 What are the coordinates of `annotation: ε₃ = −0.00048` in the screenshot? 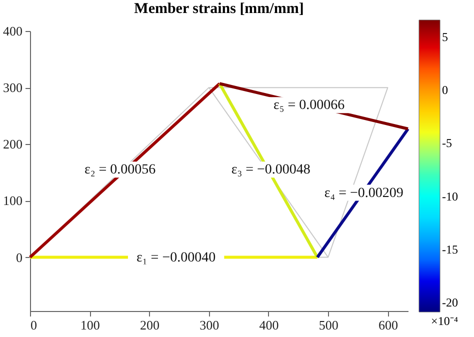 It's located at (270, 170).